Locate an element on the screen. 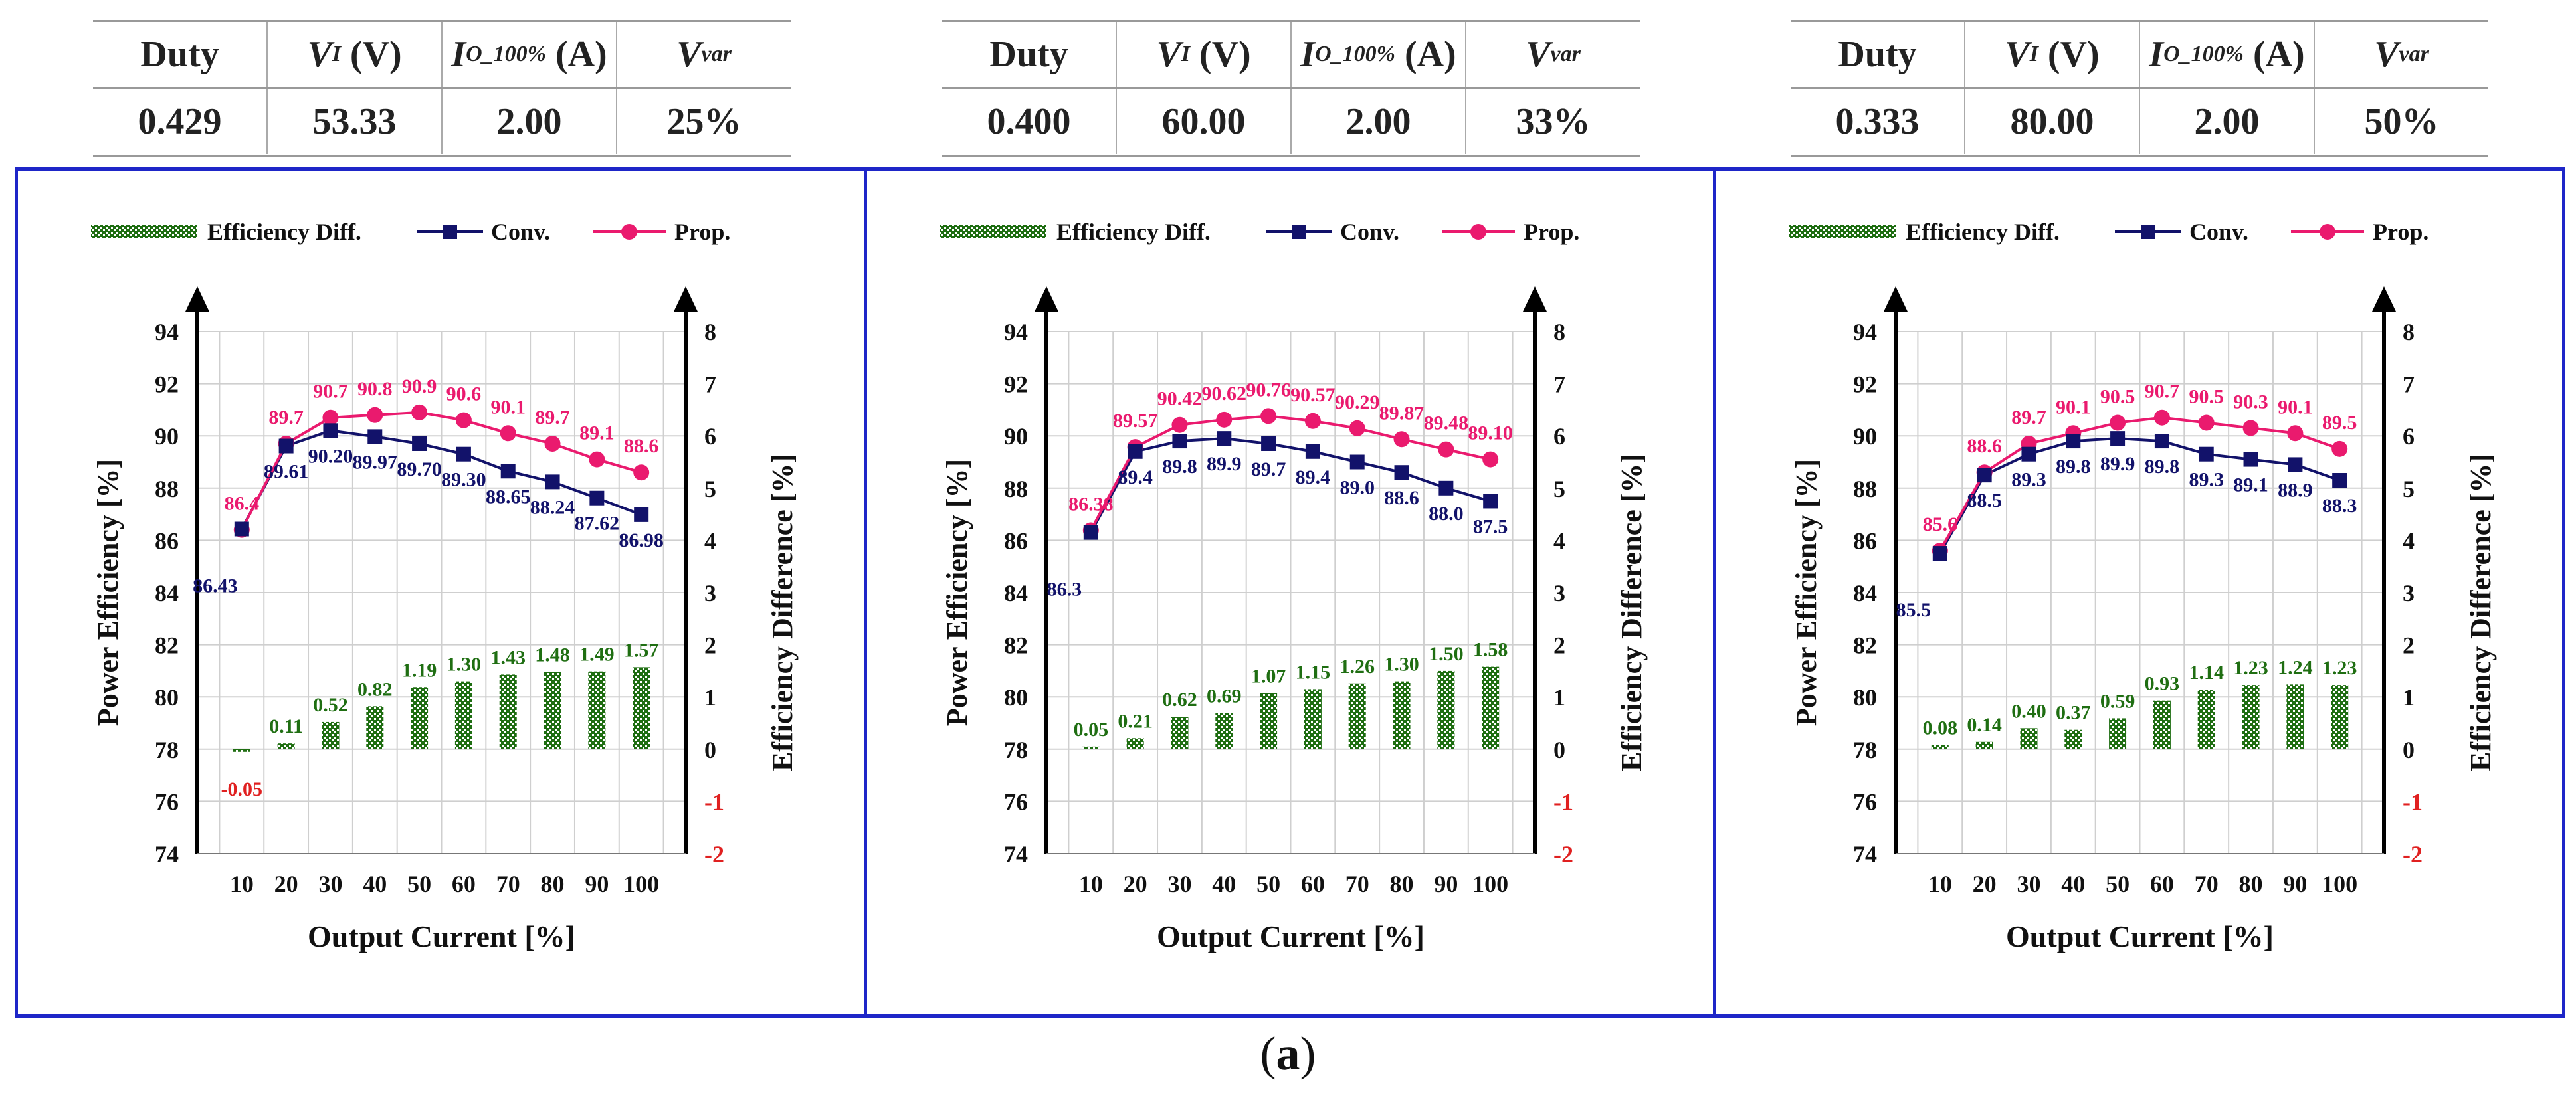 This screenshot has height=1104, width=2576. y-tick-label: 84 is located at coordinates (167, 593).